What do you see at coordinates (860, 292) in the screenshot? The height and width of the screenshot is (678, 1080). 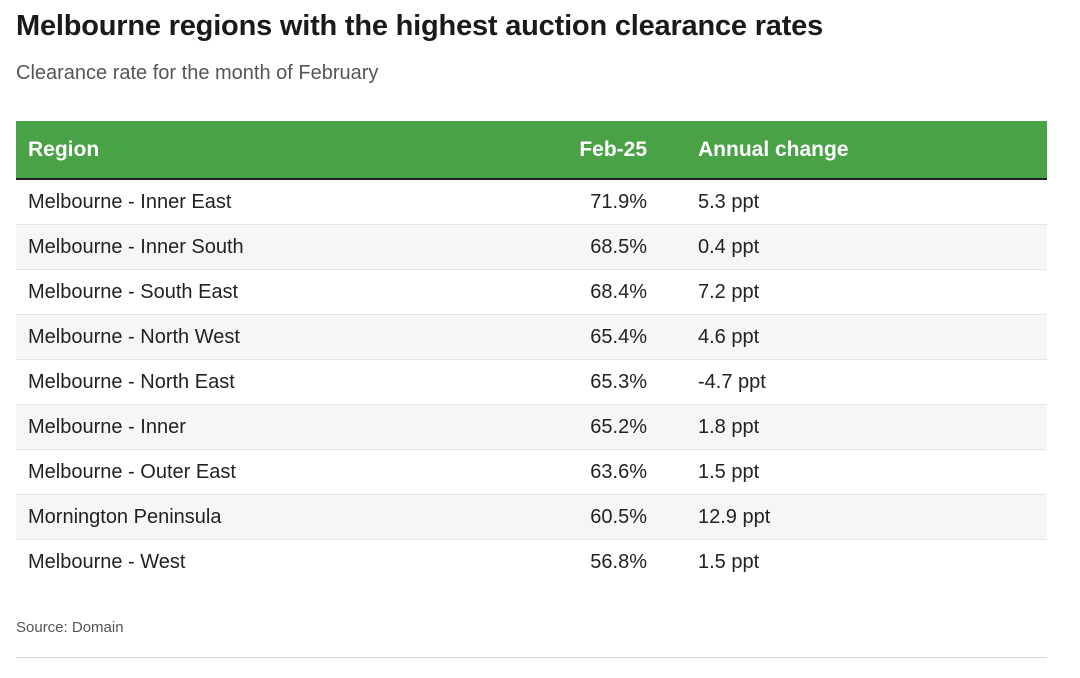 I see `annual-change-cell: 7.2 ppt` at bounding box center [860, 292].